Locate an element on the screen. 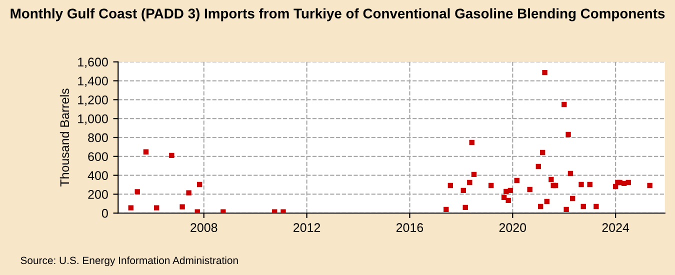  y-tick-label: 400 is located at coordinates (98, 175).